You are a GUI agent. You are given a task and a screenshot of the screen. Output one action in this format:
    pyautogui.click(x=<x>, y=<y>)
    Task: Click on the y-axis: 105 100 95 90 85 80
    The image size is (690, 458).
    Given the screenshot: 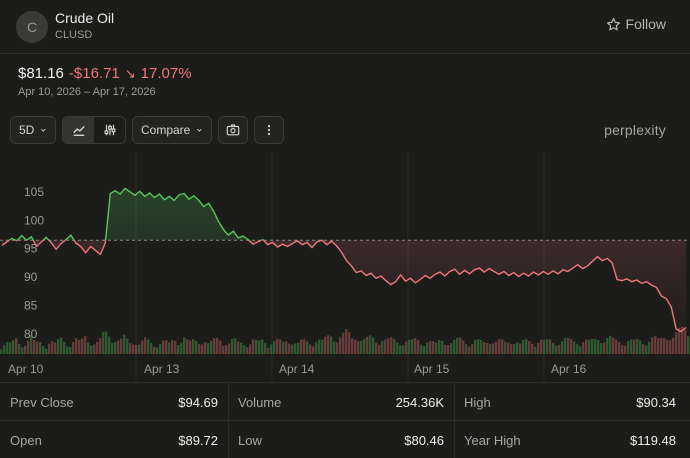 What is the action you would take?
    pyautogui.click(x=34, y=263)
    